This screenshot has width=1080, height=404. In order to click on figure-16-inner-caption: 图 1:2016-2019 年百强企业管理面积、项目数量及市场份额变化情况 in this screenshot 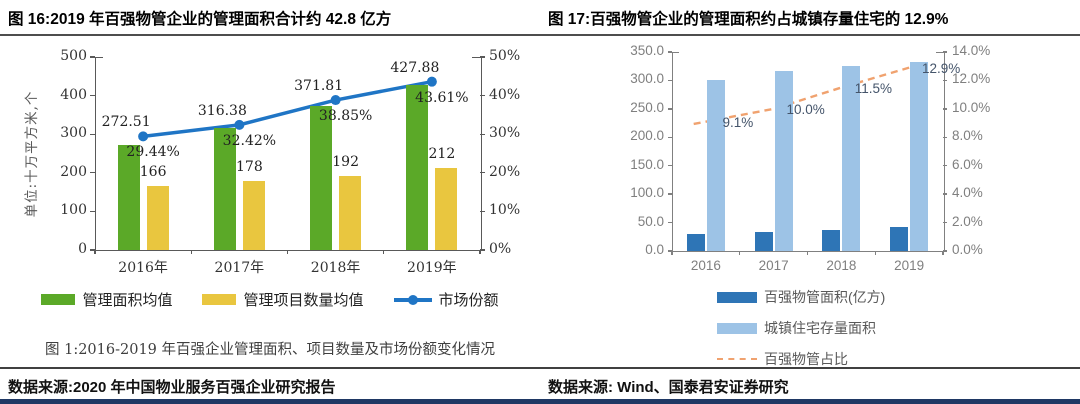, I will do `click(270, 350)`.